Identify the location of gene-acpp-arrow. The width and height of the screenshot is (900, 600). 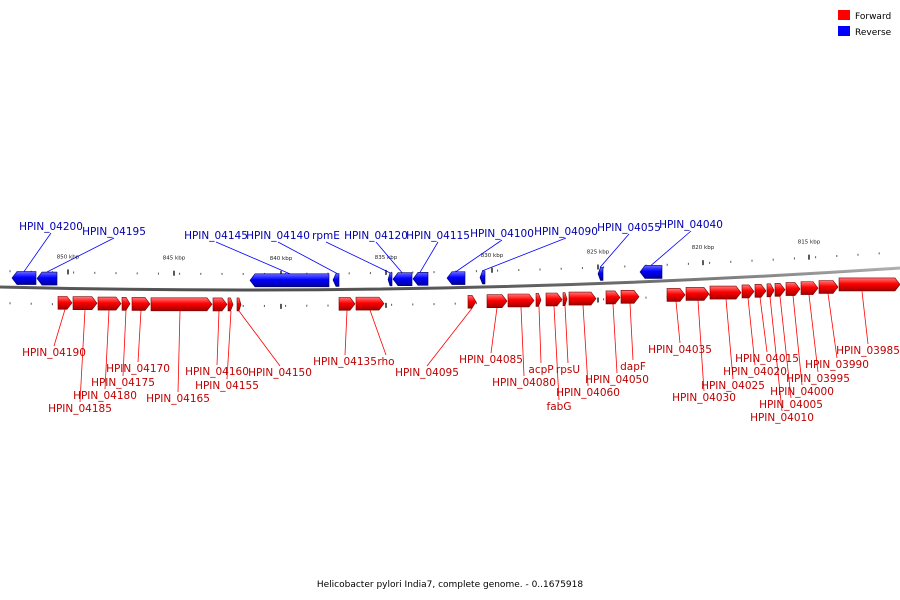
(538, 300).